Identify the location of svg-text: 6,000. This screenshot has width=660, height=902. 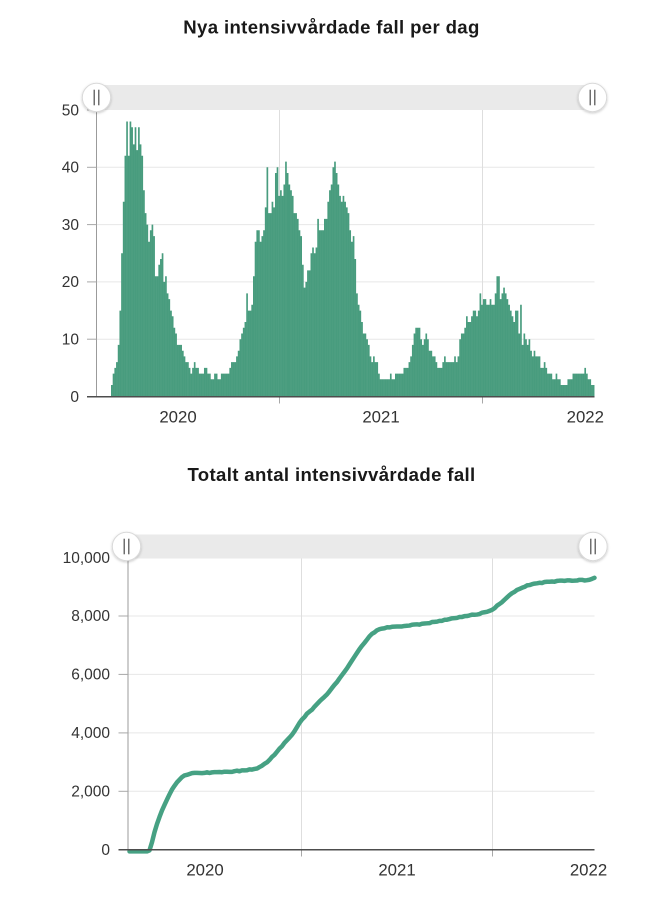
(90, 675).